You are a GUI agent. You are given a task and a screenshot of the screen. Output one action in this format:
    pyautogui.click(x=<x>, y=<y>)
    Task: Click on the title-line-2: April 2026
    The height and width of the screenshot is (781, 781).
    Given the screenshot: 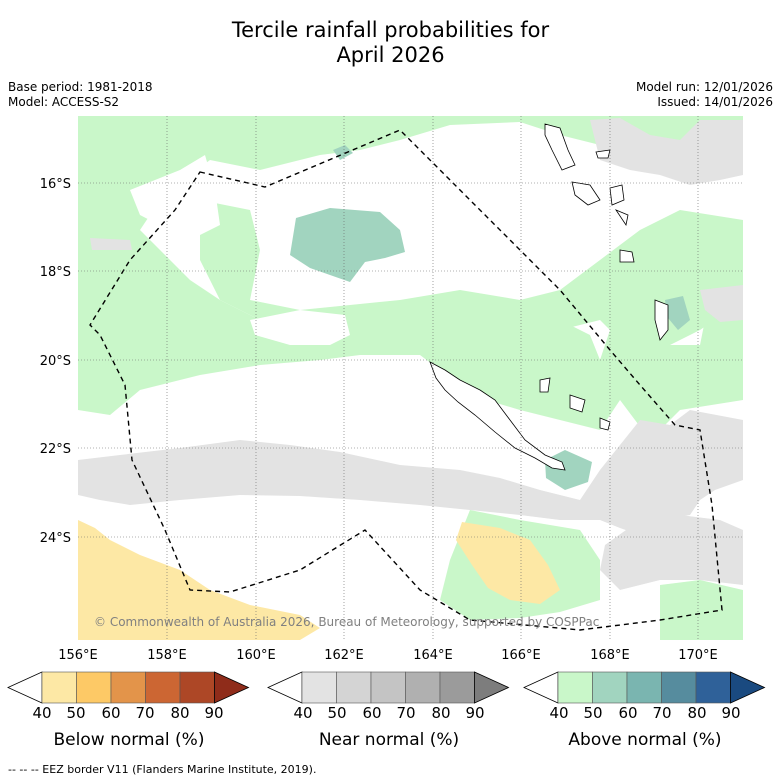 What is the action you would take?
    pyautogui.click(x=390, y=55)
    